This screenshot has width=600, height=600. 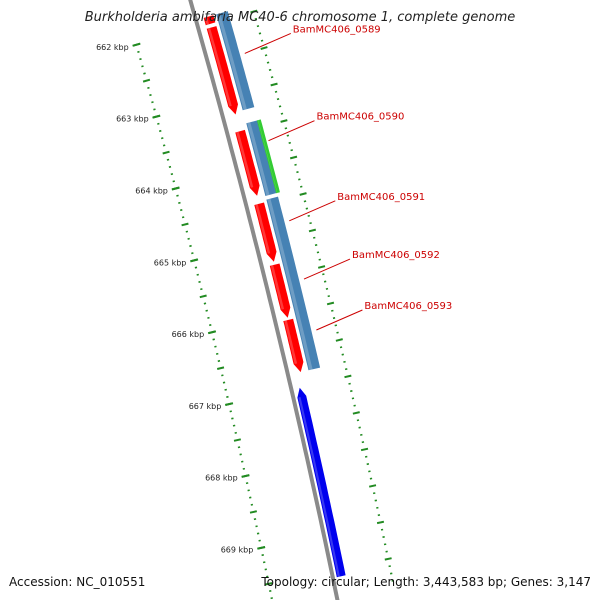 I want to click on reverse-cds-bar-highlight, so click(x=232, y=62).